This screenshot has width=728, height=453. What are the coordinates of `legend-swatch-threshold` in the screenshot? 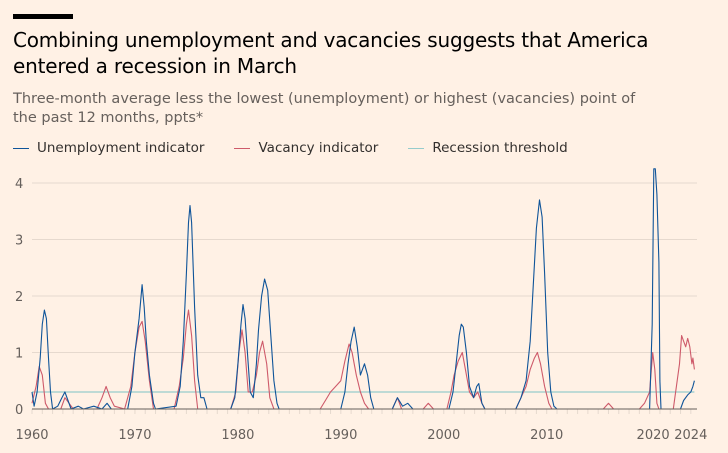 It's located at (416, 148).